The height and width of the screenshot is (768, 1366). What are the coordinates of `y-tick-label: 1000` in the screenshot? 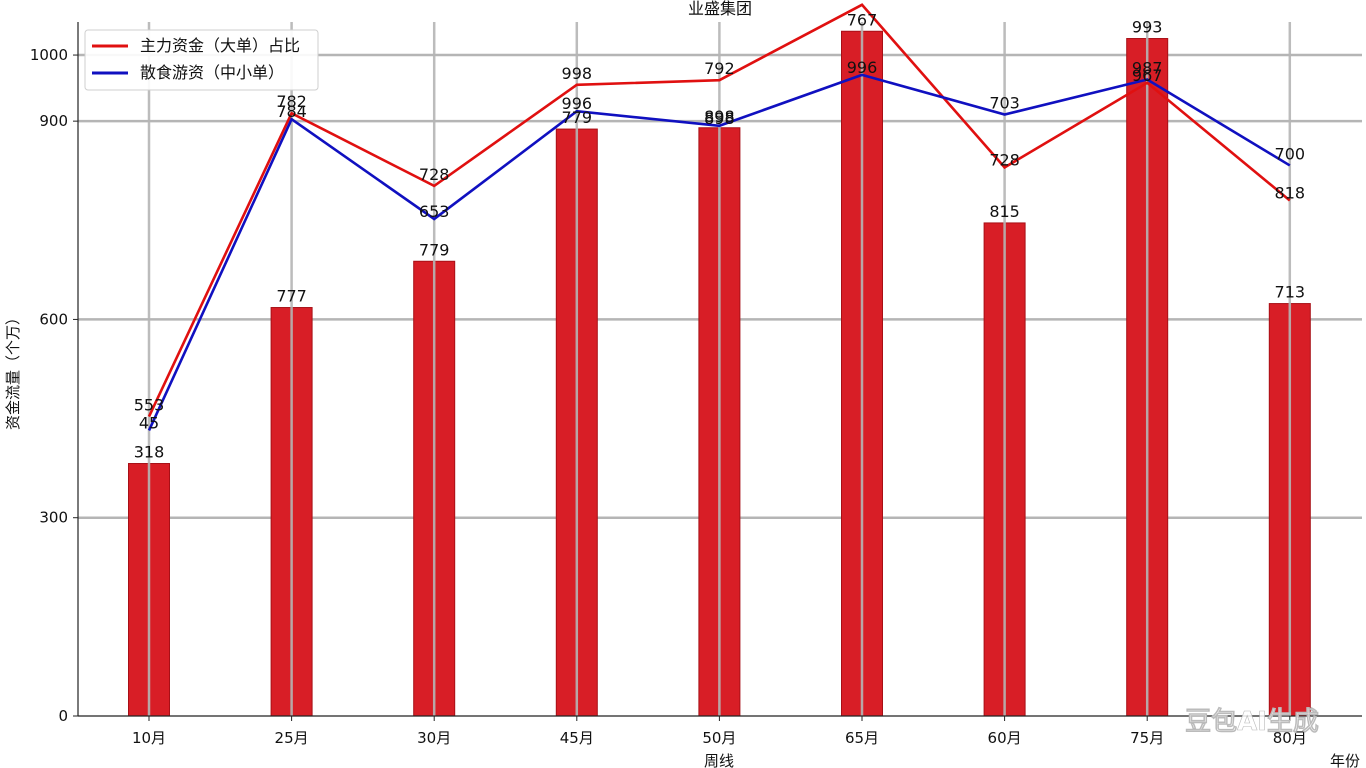 It's located at (49, 55).